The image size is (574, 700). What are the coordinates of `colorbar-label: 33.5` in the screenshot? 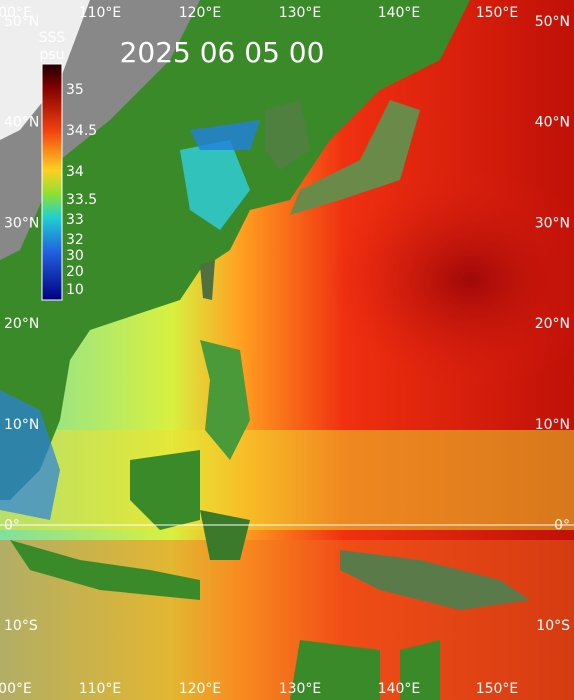 It's located at (81, 200).